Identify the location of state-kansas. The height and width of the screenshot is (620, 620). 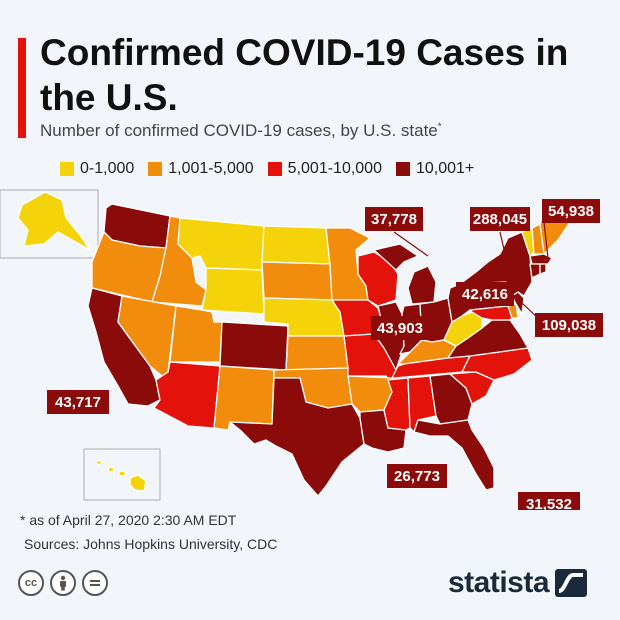
(317, 353).